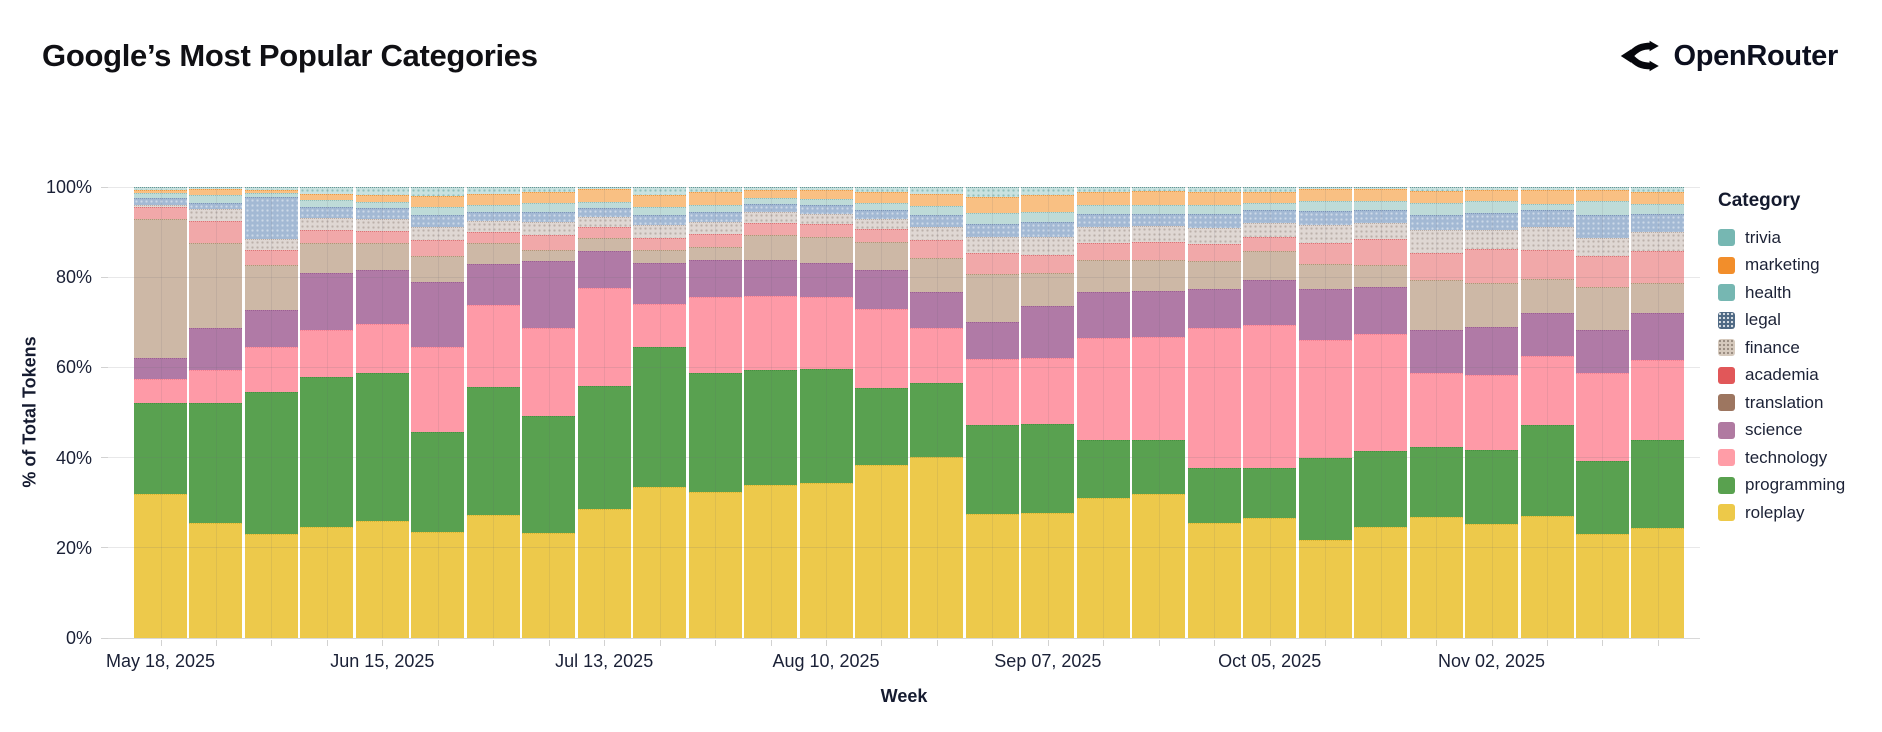 This screenshot has width=1882, height=732. I want to click on legend-item-translation: translation, so click(1781, 403).